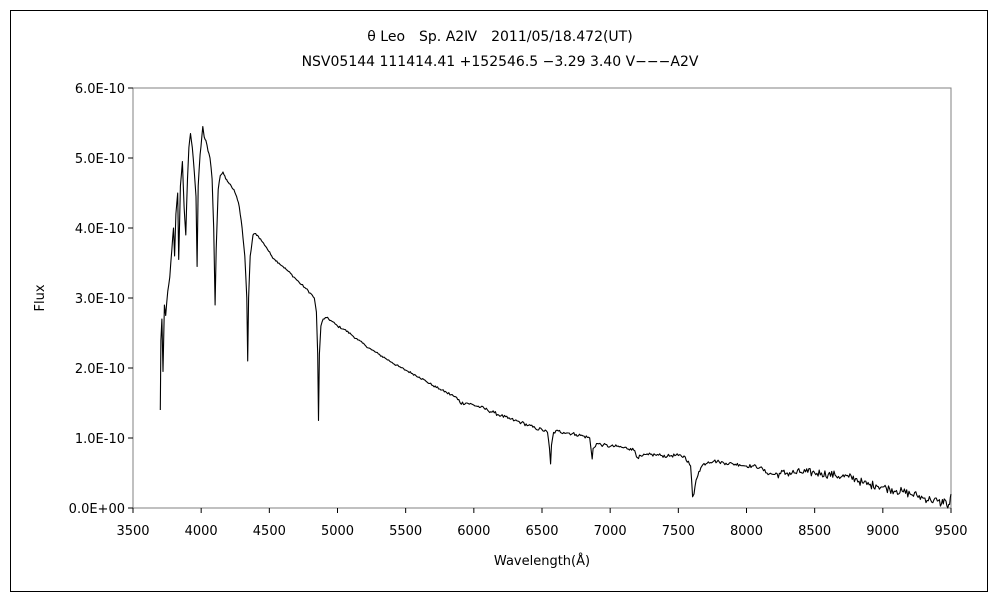  I want to click on x-tick-label: 8500, so click(814, 531).